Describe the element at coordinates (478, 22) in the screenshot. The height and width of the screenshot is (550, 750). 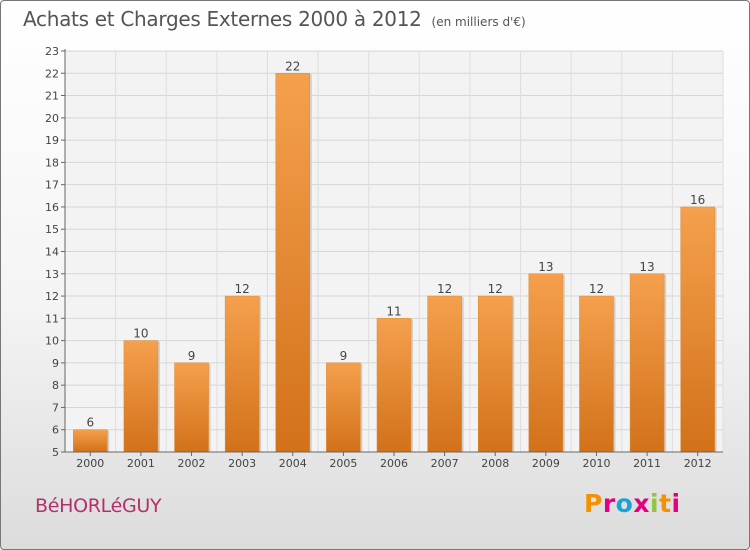
I see `chart-unit: (en milliers d'€)` at that location.